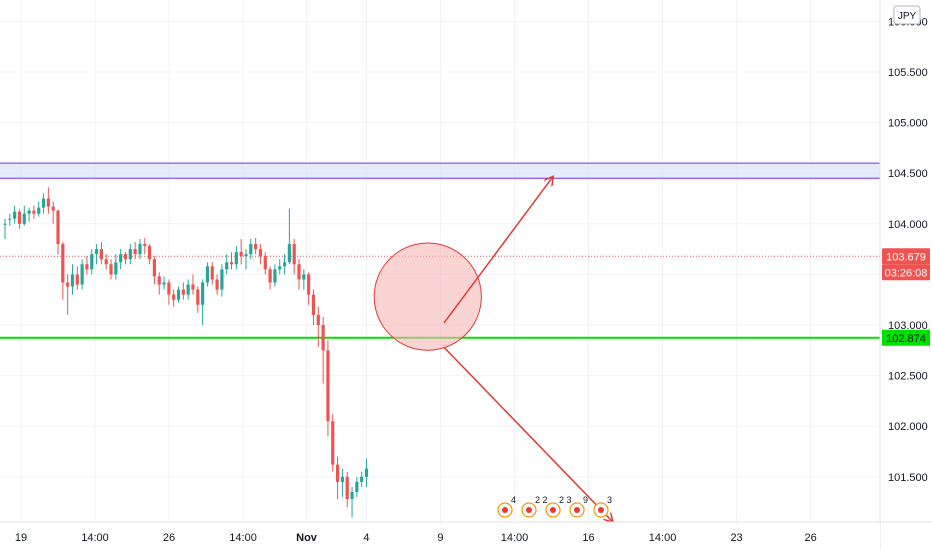 This screenshot has height=550, width=932. What do you see at coordinates (908, 427) in the screenshot?
I see `price-tick-label: 102.000` at bounding box center [908, 427].